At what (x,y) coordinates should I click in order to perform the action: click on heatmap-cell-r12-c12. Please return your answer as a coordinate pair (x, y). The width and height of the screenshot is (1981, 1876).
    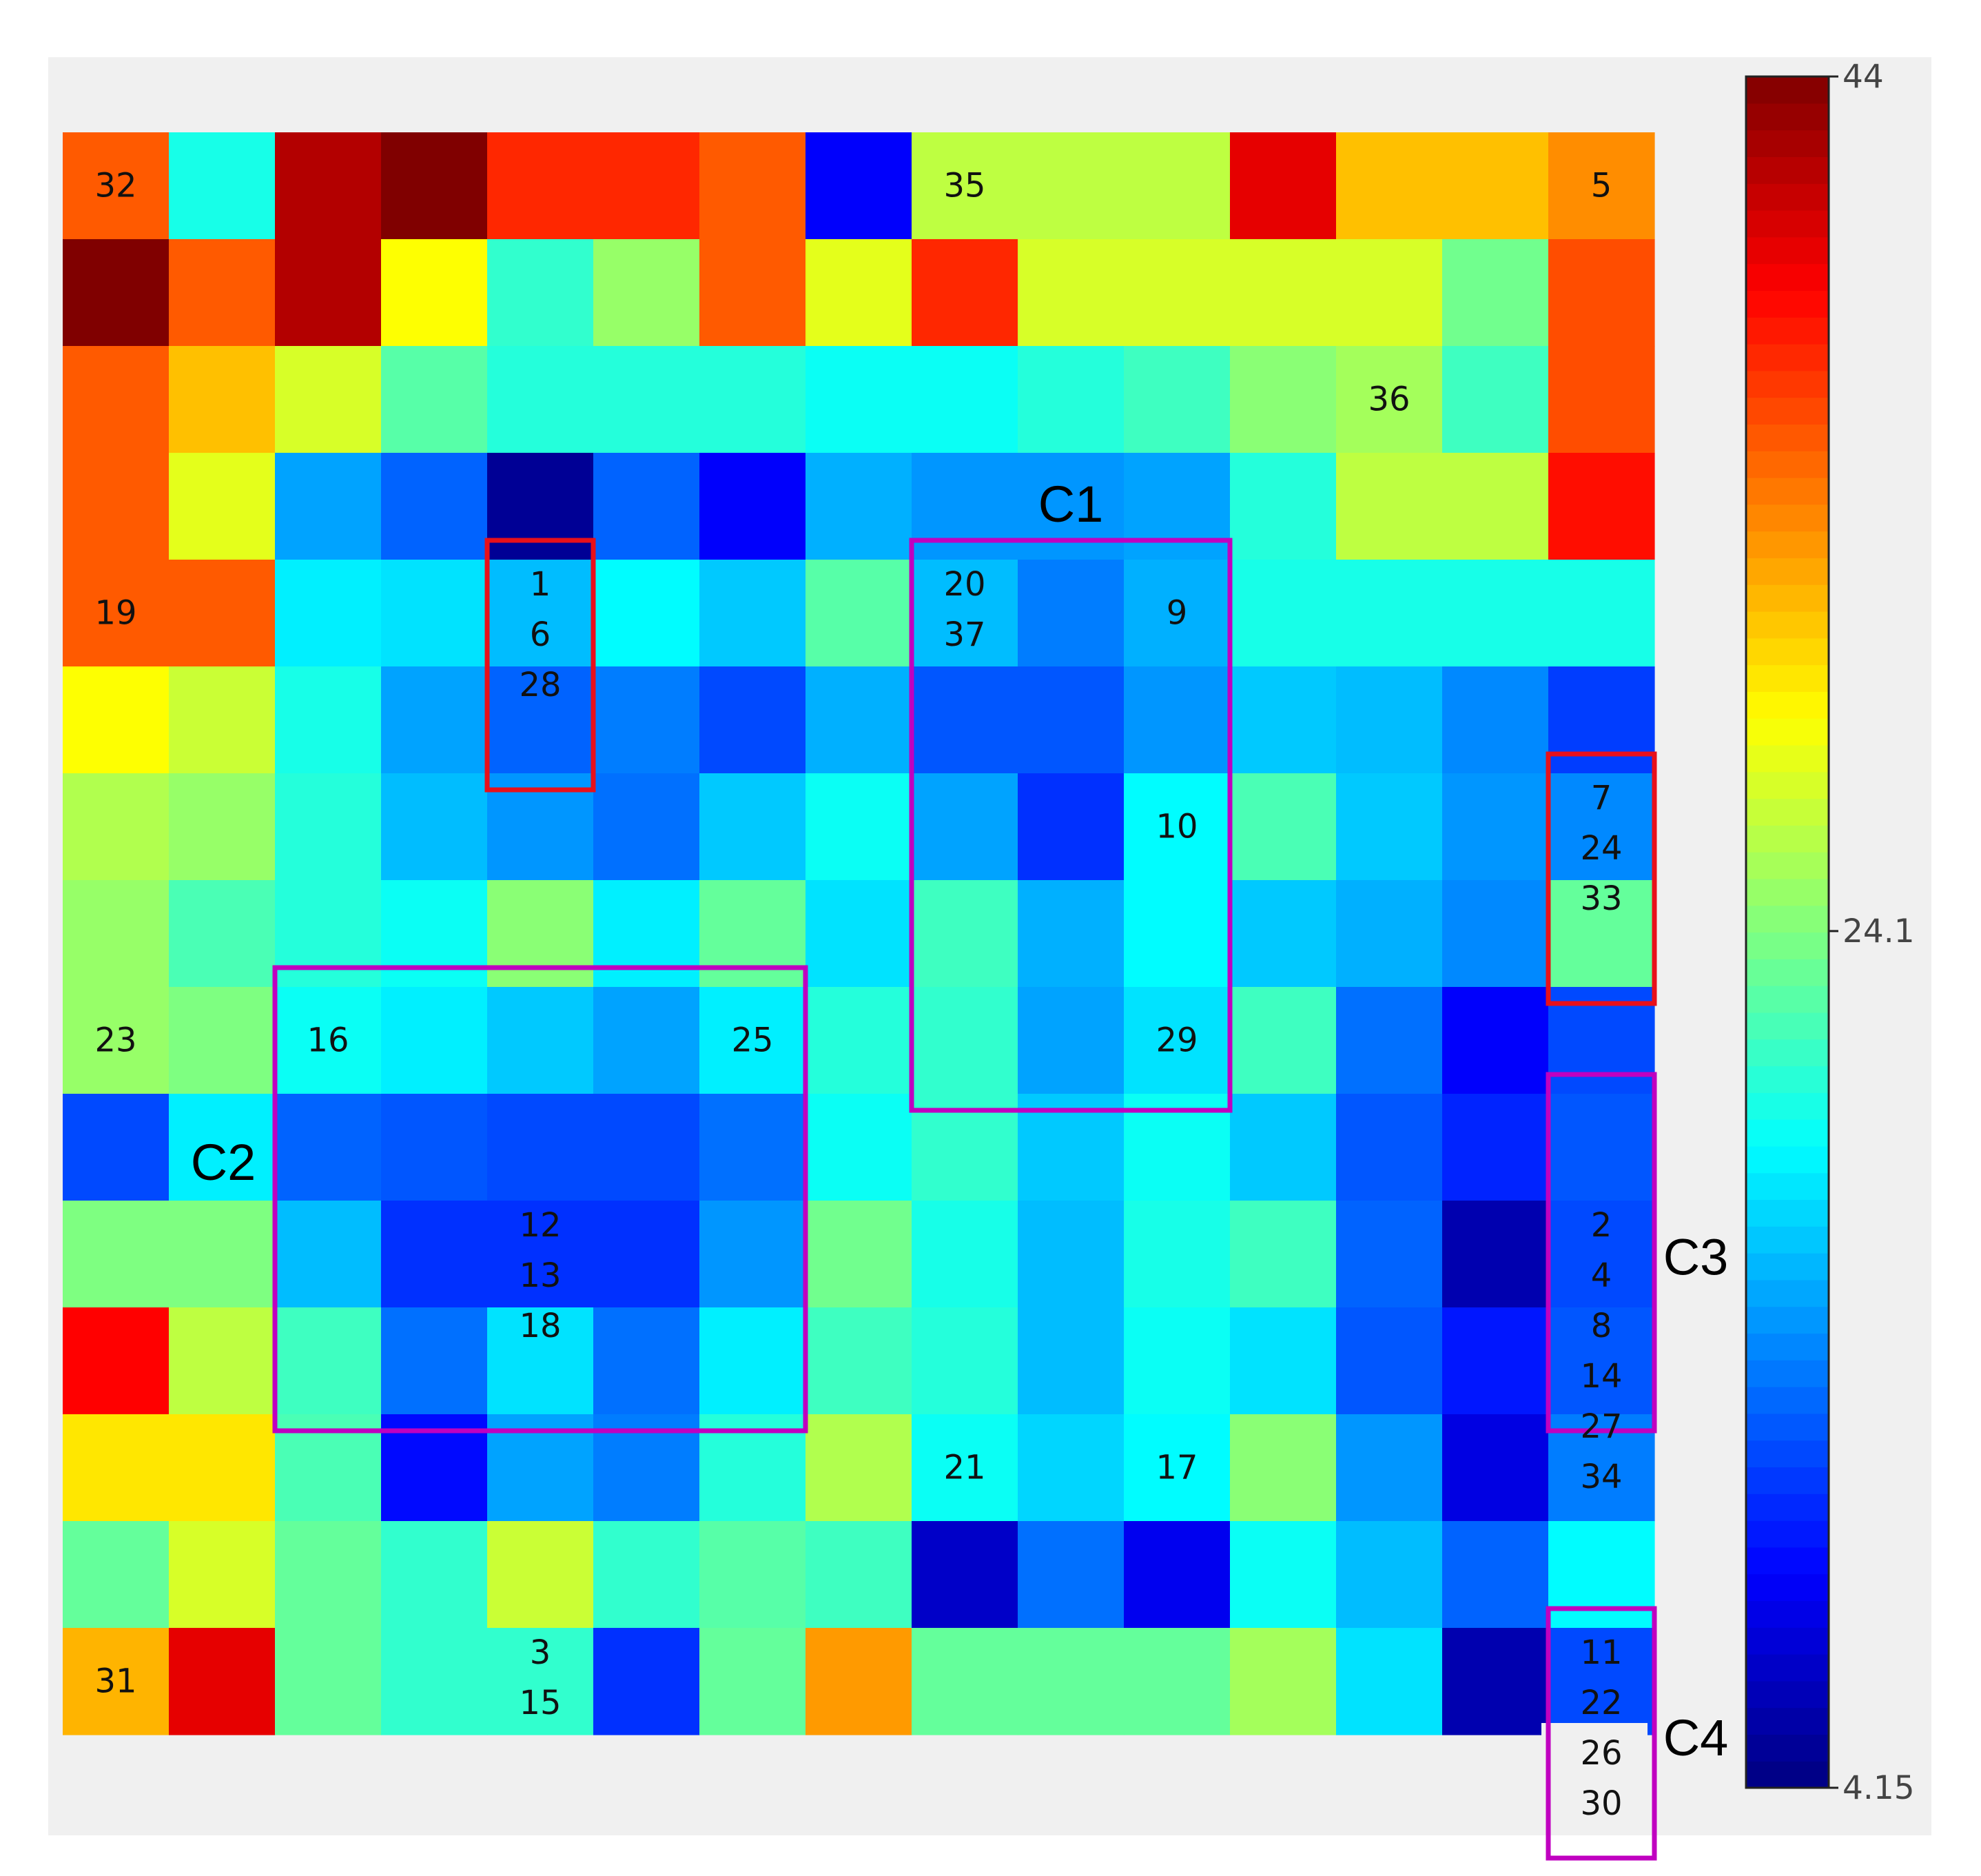
    Looking at the image, I should click on (1389, 1468).